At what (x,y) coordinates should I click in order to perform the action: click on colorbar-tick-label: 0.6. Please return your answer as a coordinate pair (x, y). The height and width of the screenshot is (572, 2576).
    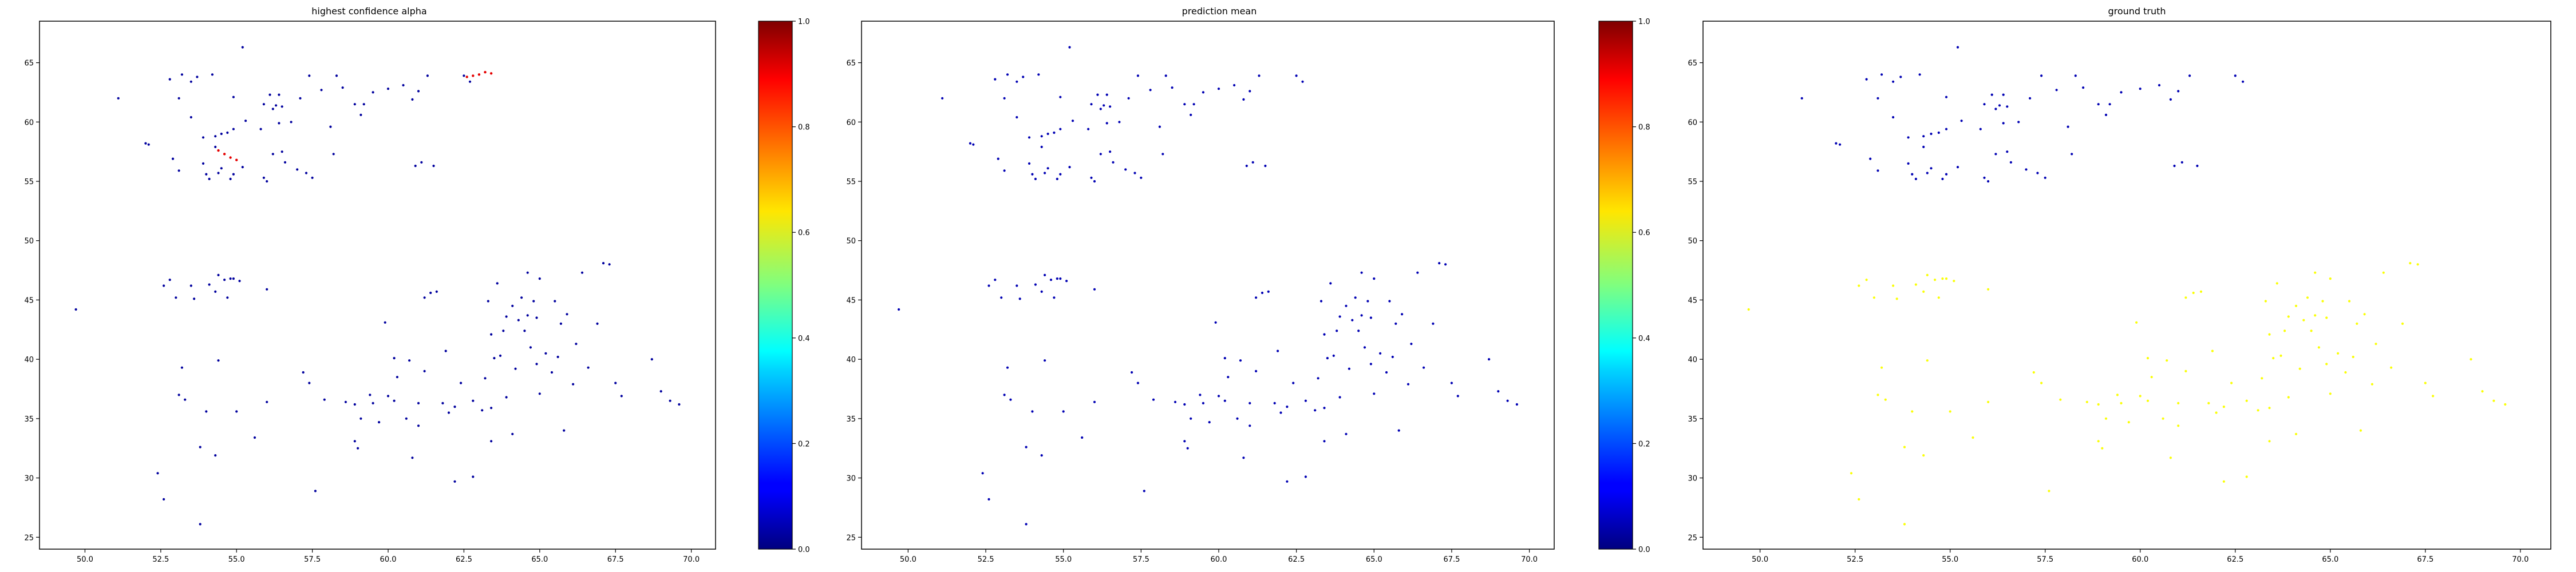
    Looking at the image, I should click on (804, 233).